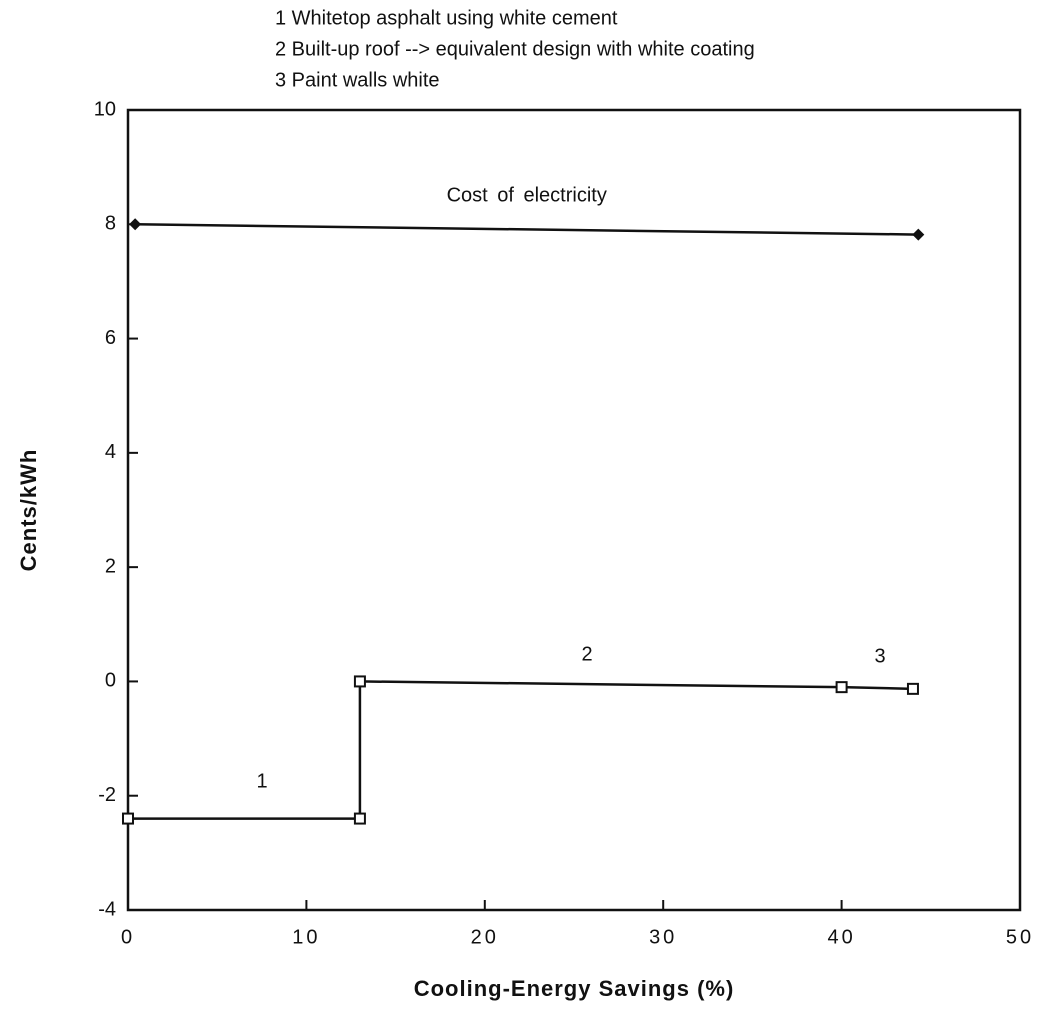  Describe the element at coordinates (306, 937) in the screenshot. I see `x-tick-label: 10` at that location.